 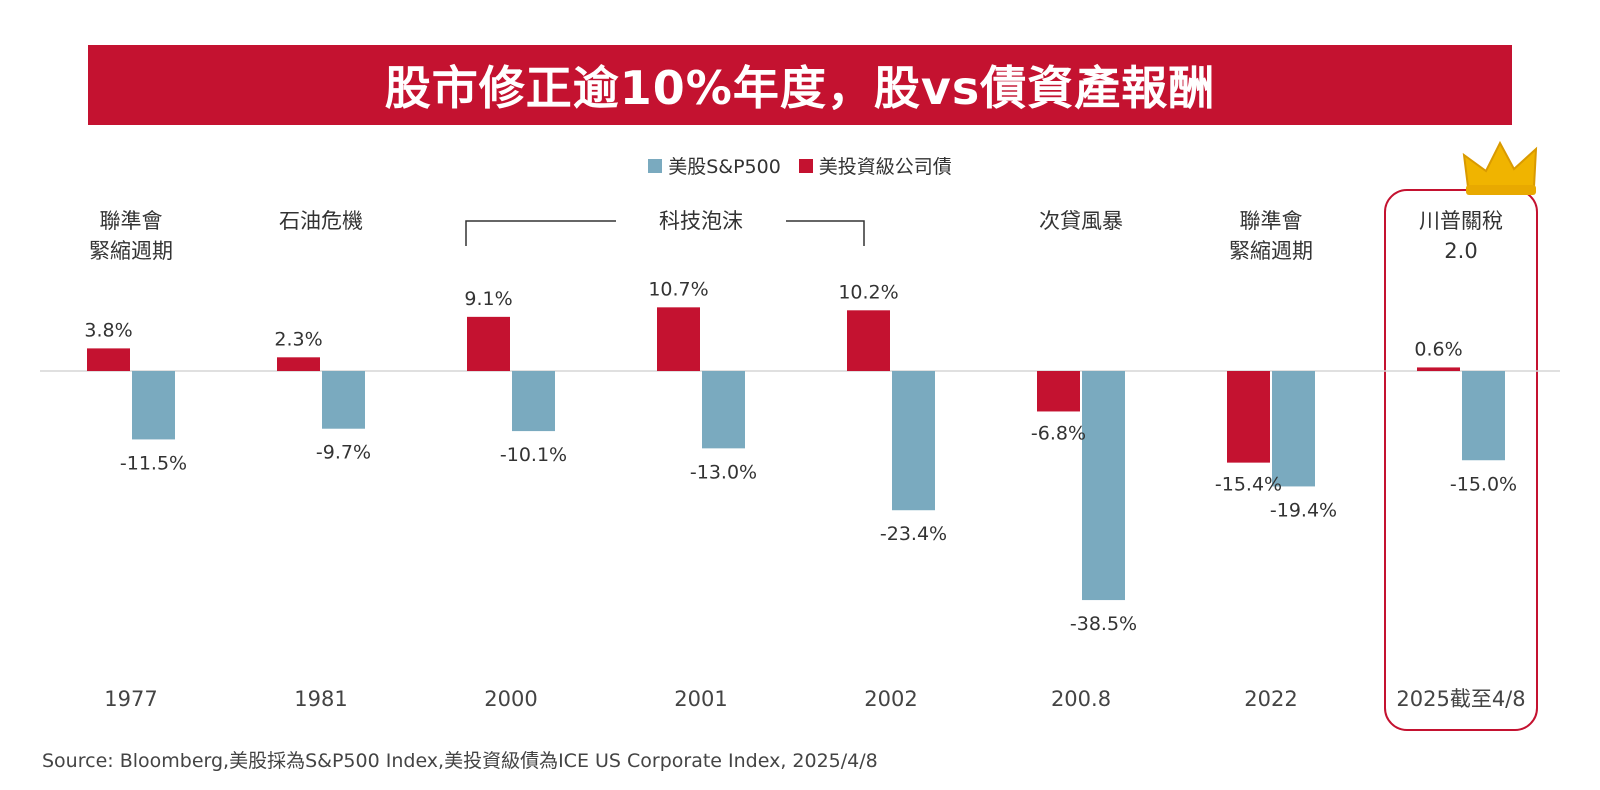 What do you see at coordinates (1103, 624) in the screenshot?
I see `data-label-stock-5: -38.5%` at bounding box center [1103, 624].